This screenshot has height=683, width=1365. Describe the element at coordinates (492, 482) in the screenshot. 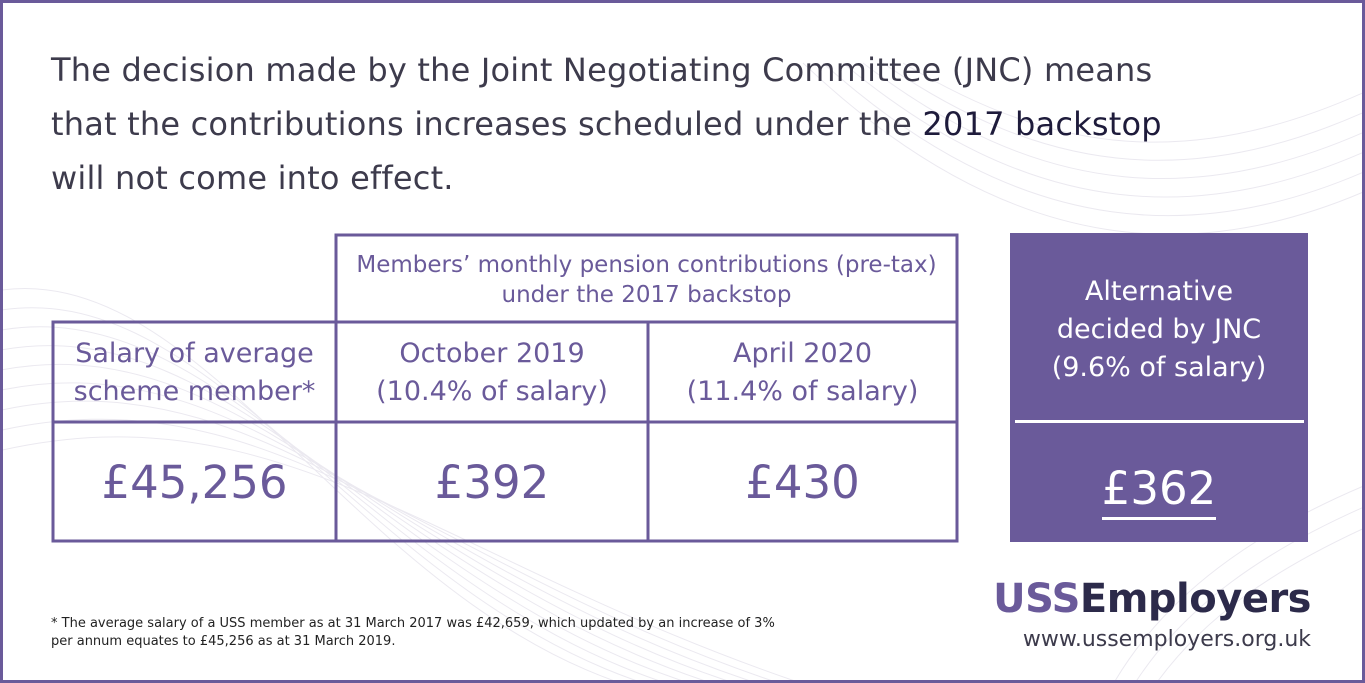

I see `value-october-2019: £392` at that location.